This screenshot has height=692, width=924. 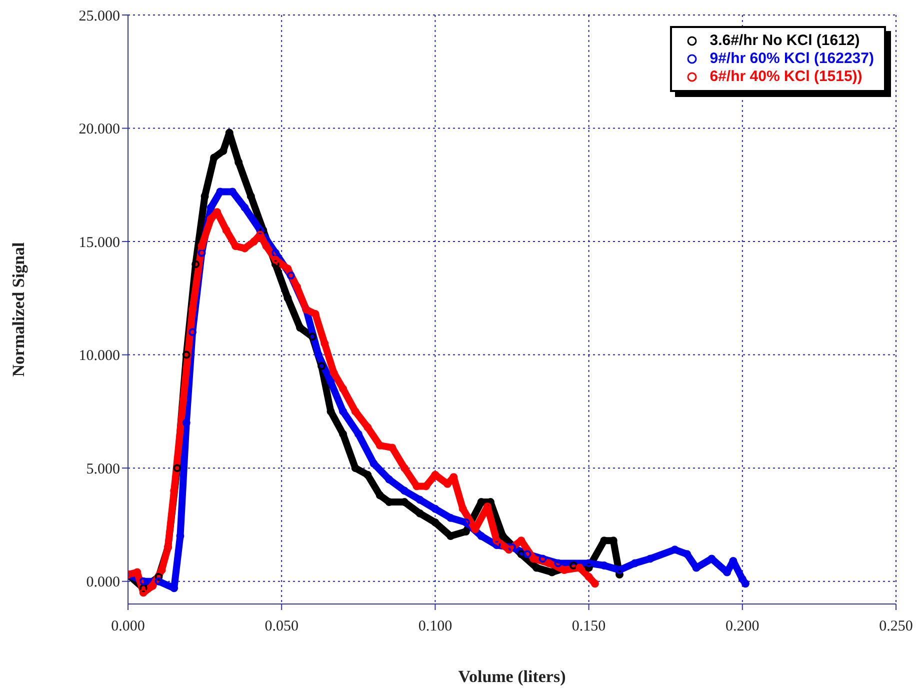 I want to click on x-tick-label: 0.250, so click(x=896, y=626).